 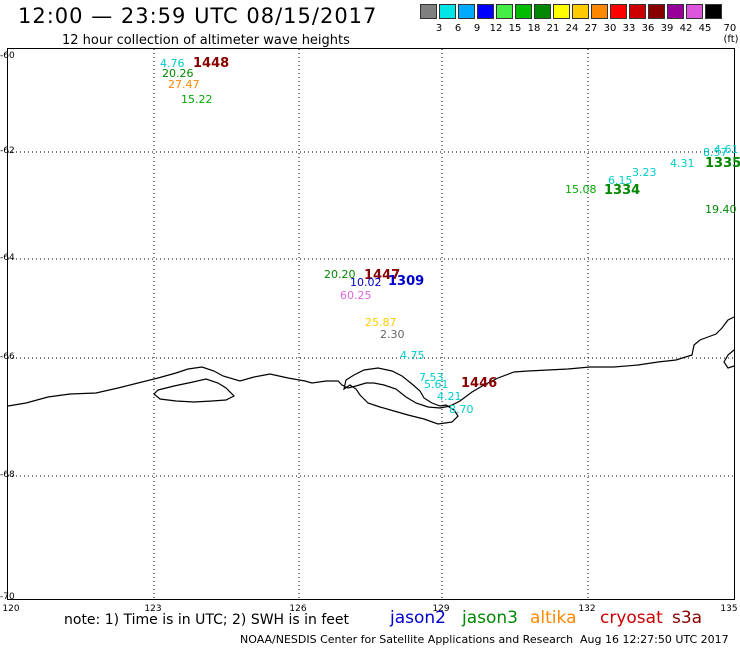 I want to click on scale-label: 42, so click(x=686, y=28).